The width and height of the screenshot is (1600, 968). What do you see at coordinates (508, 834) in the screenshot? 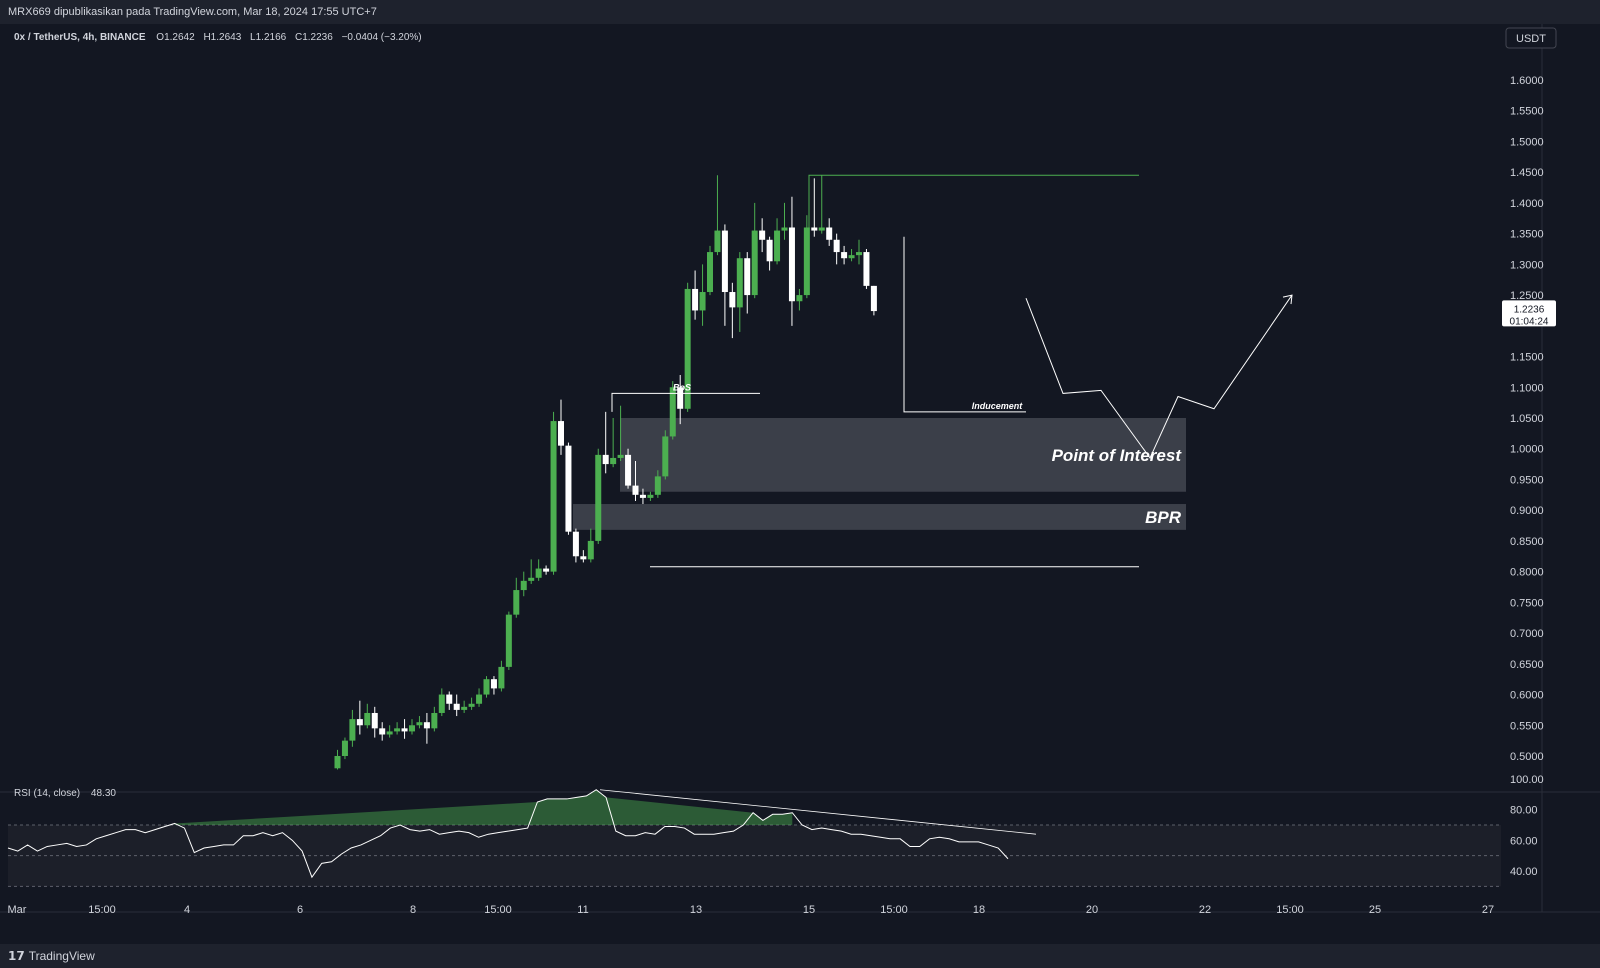
I see `rsi-line` at bounding box center [508, 834].